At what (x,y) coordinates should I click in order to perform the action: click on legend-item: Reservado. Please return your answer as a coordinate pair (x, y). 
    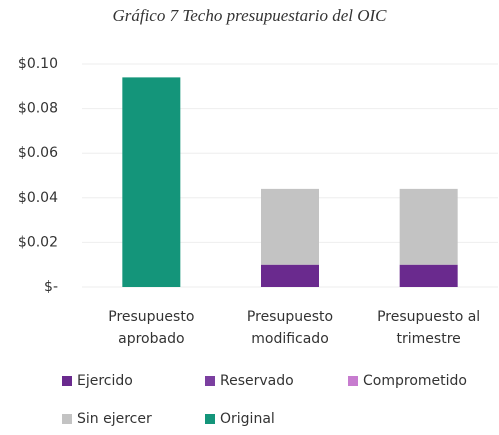
    Looking at the image, I should click on (249, 381).